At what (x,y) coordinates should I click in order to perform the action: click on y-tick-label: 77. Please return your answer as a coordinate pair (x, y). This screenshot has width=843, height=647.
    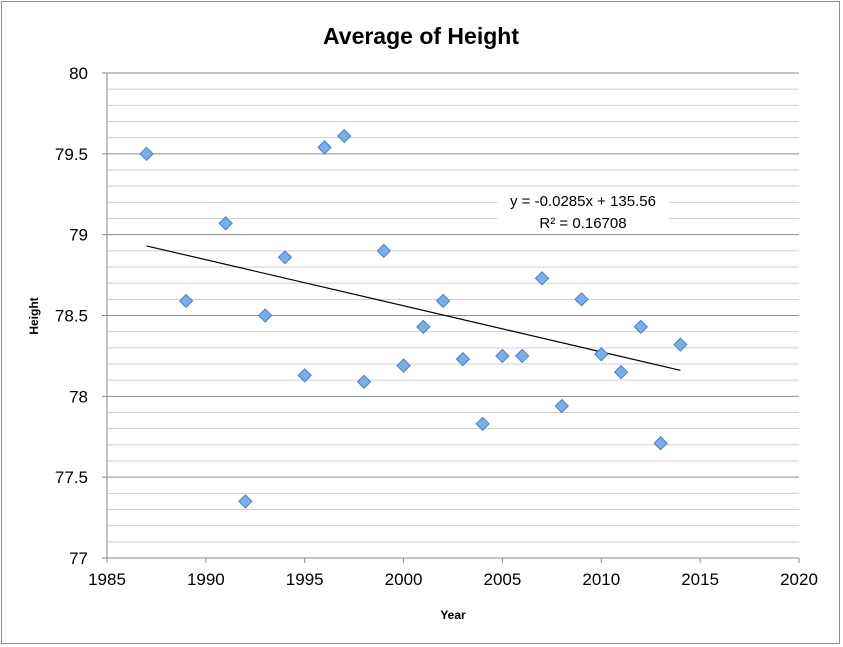
    Looking at the image, I should click on (78, 558).